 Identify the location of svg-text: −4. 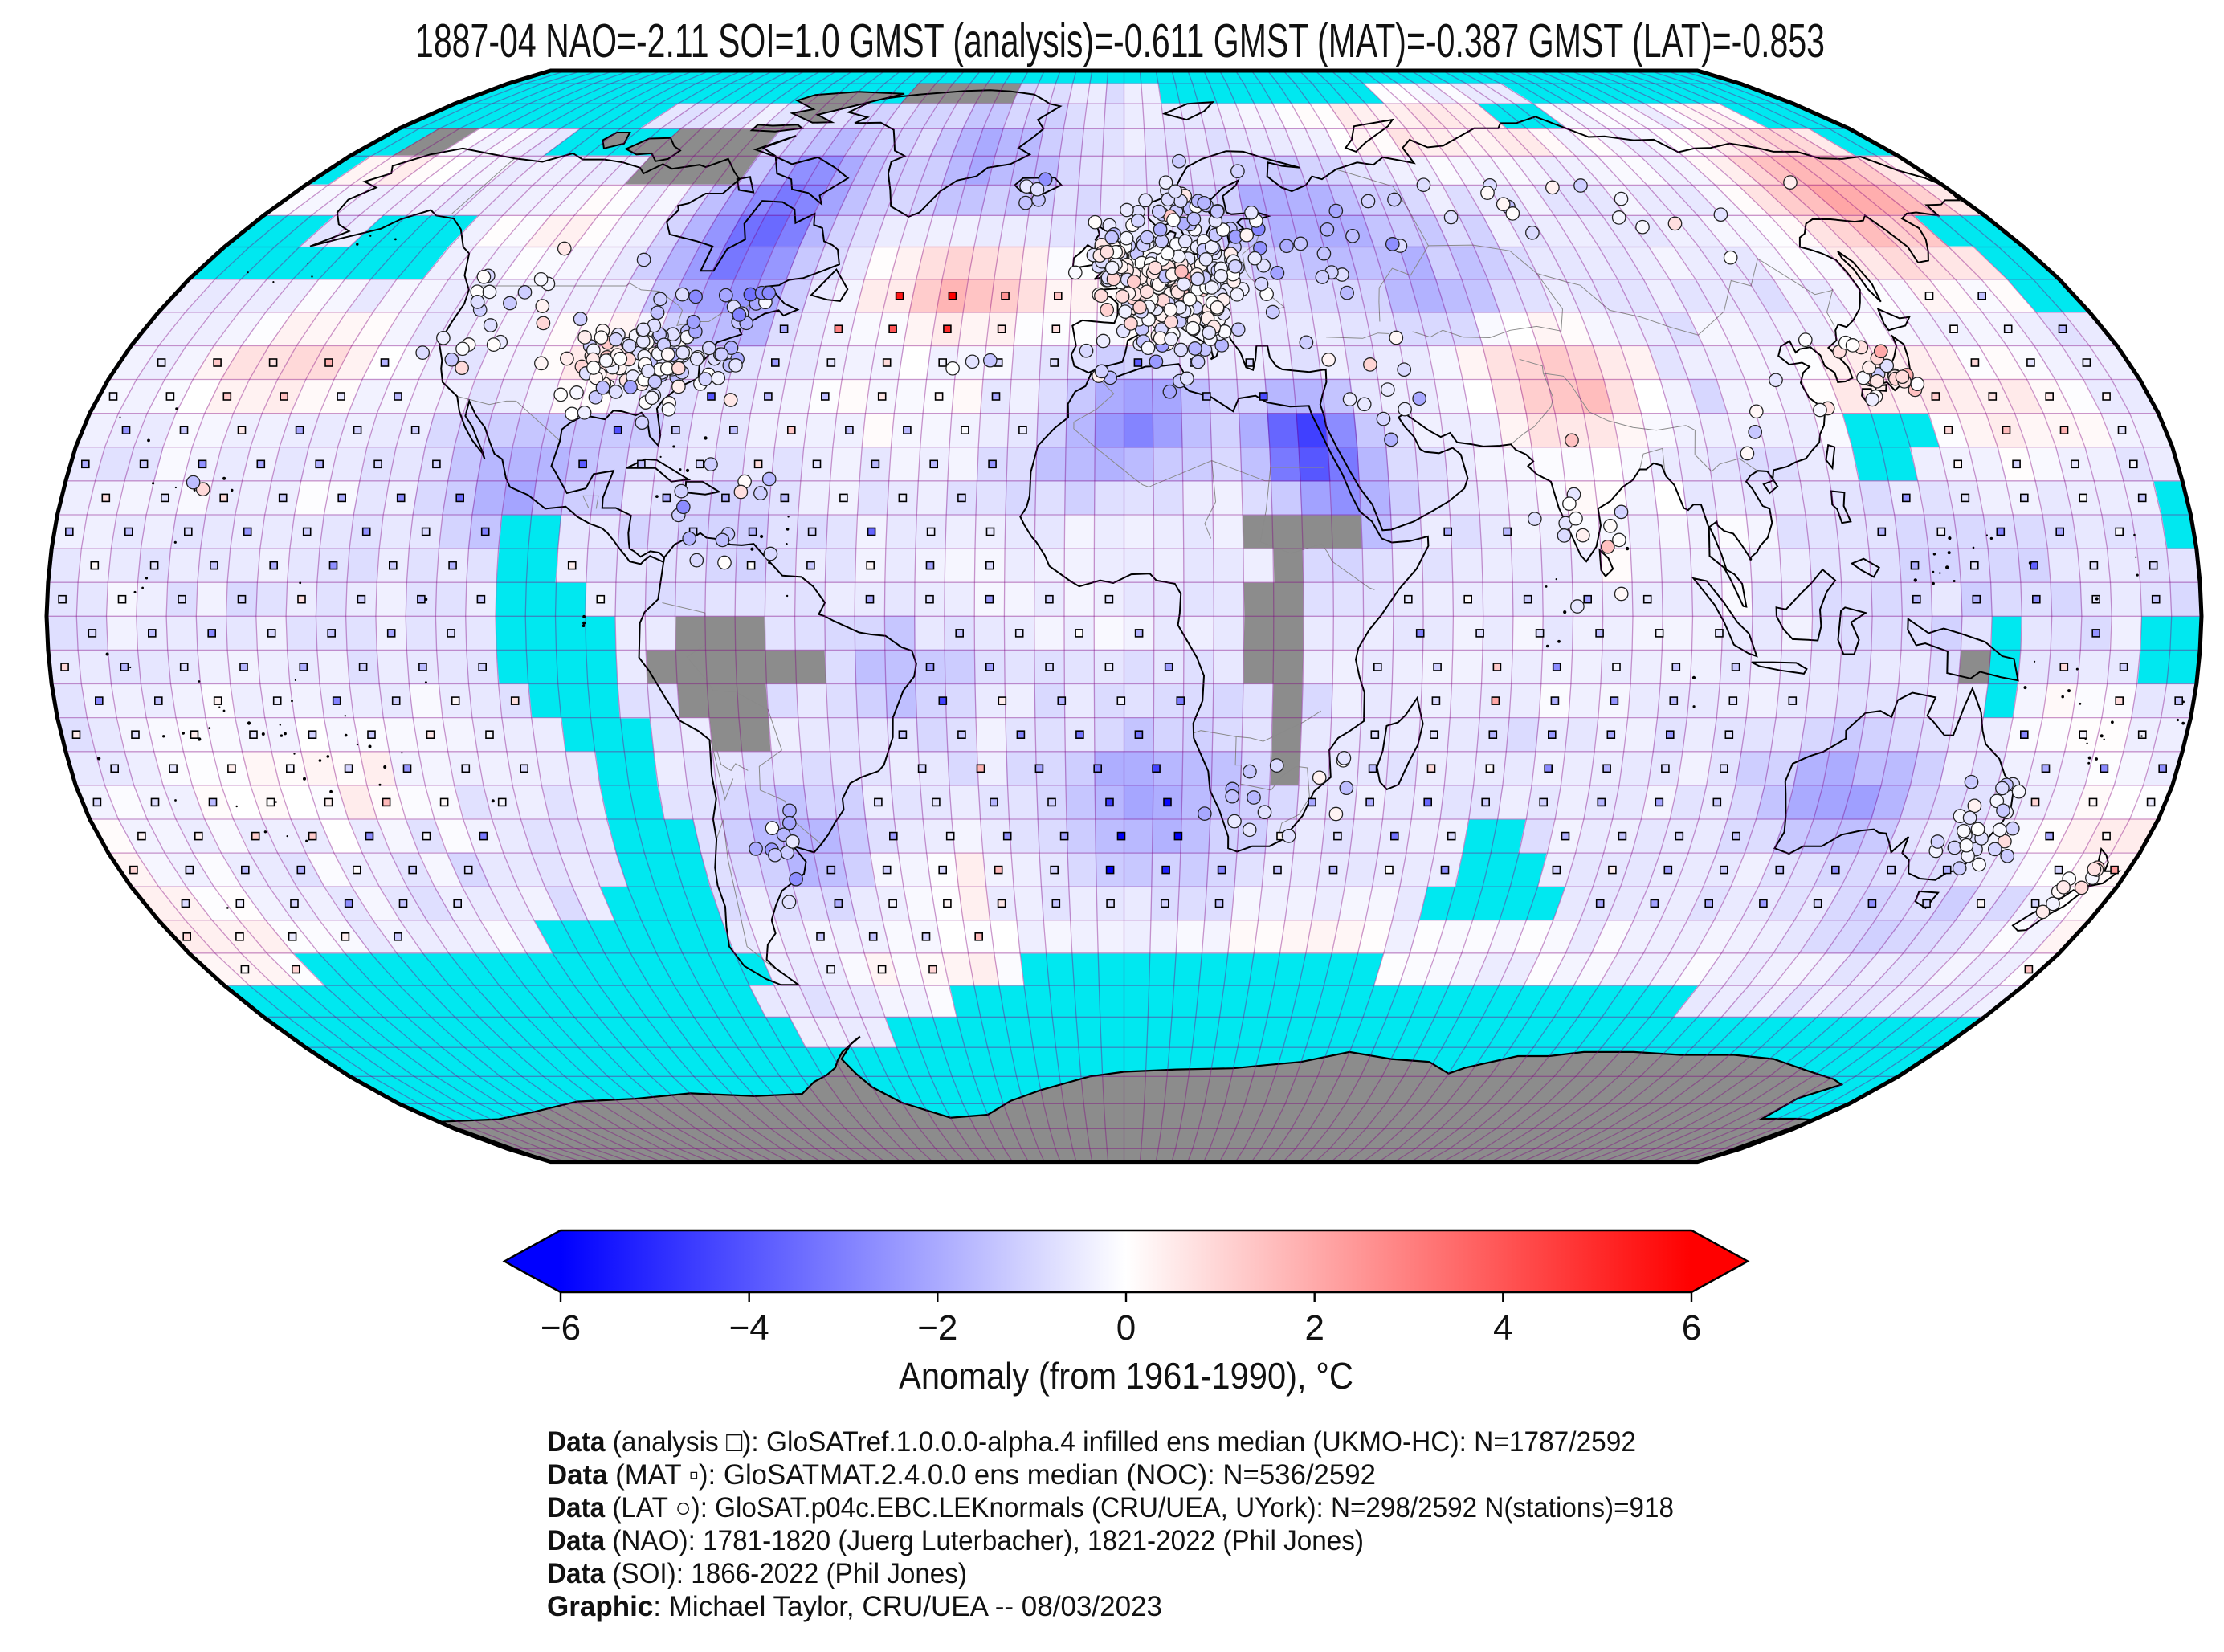
(749, 1328).